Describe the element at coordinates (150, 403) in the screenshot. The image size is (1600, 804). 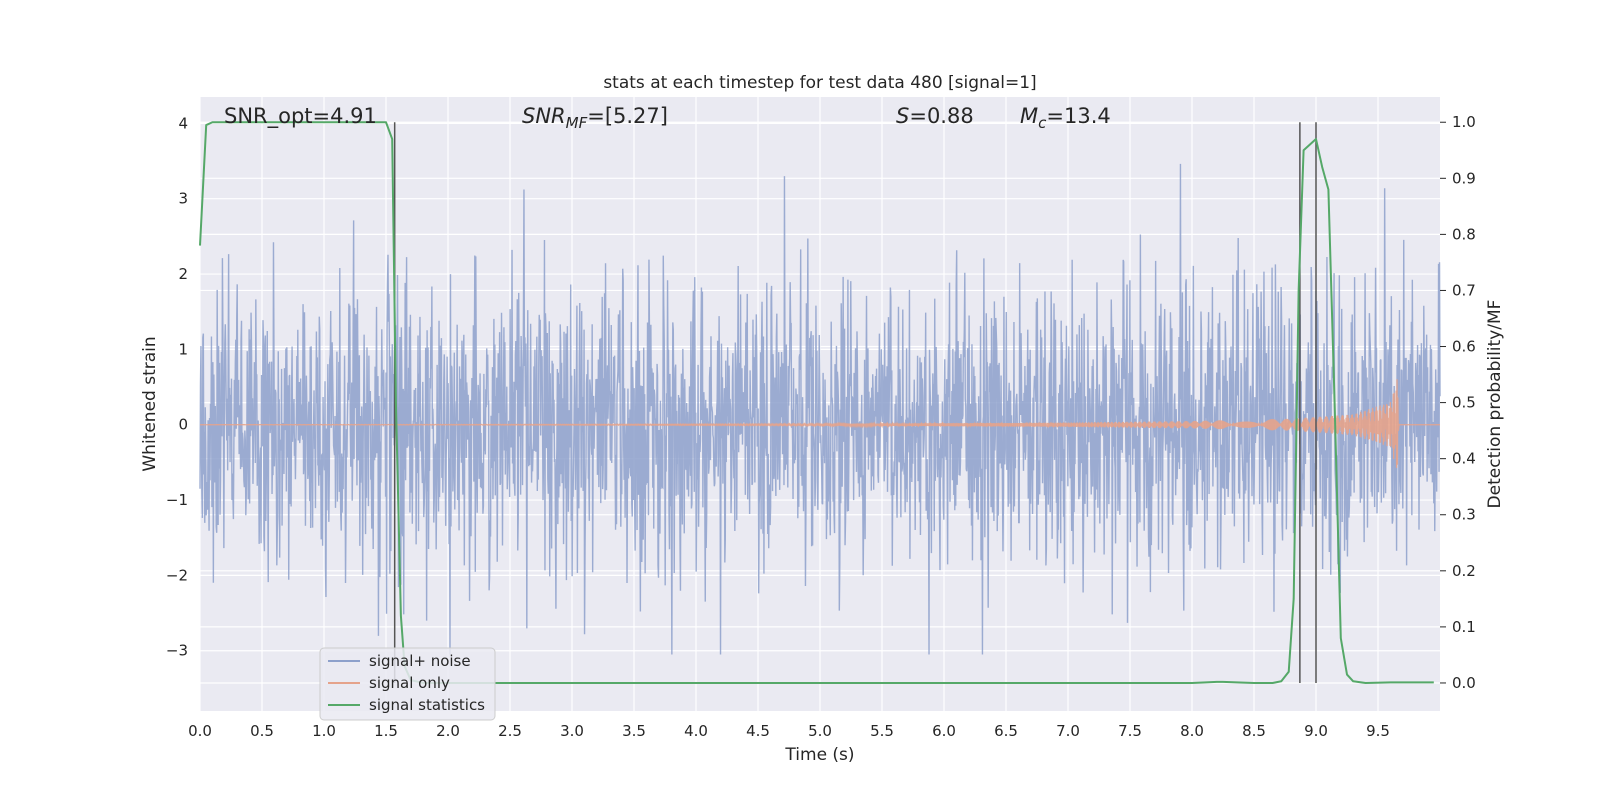
I see `y-axis-label-left: Whitened strain` at that location.